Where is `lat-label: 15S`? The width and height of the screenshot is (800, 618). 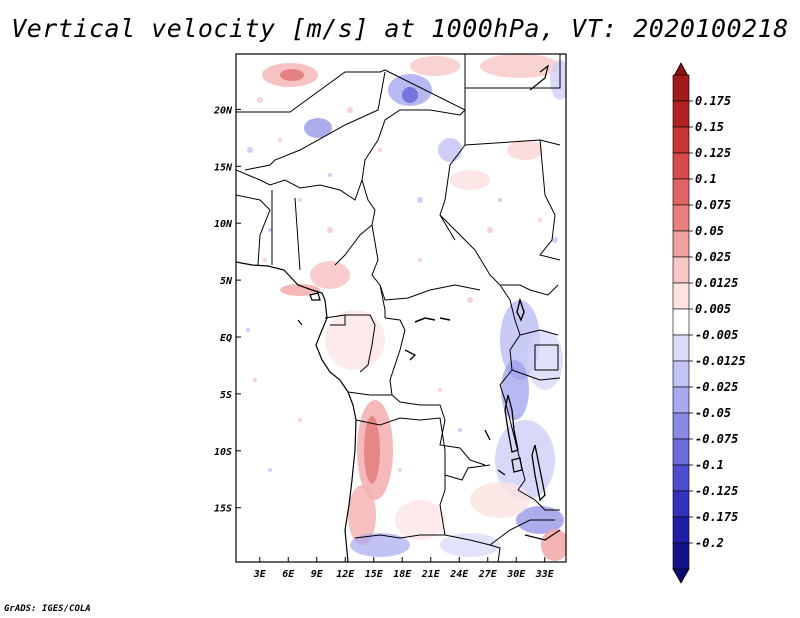
lat-label: 15S is located at coordinates (223, 509).